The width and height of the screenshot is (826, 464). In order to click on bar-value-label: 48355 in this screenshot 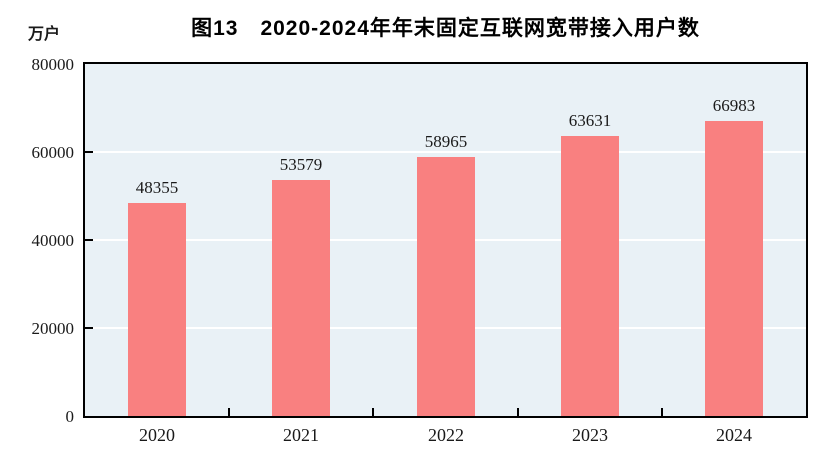, I will do `click(157, 187)`.